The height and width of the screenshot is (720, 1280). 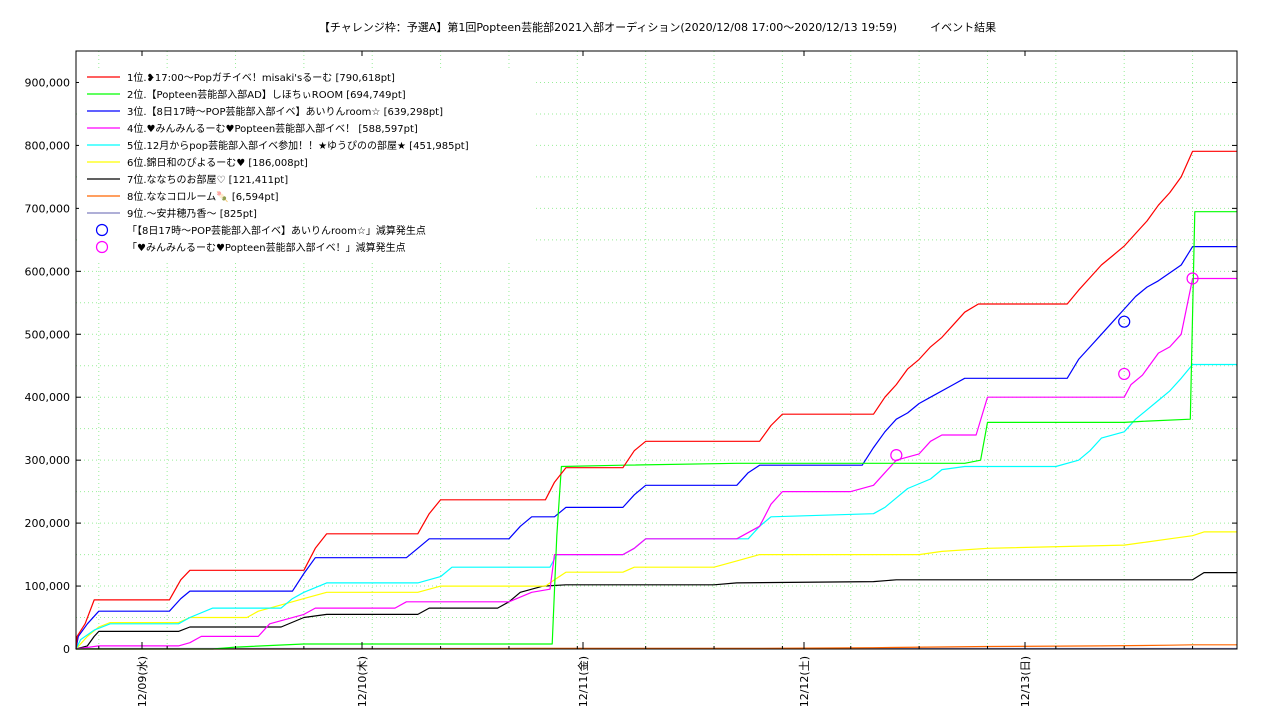 I want to click on x-tick-label: 12/12(土), so click(x=804, y=681).